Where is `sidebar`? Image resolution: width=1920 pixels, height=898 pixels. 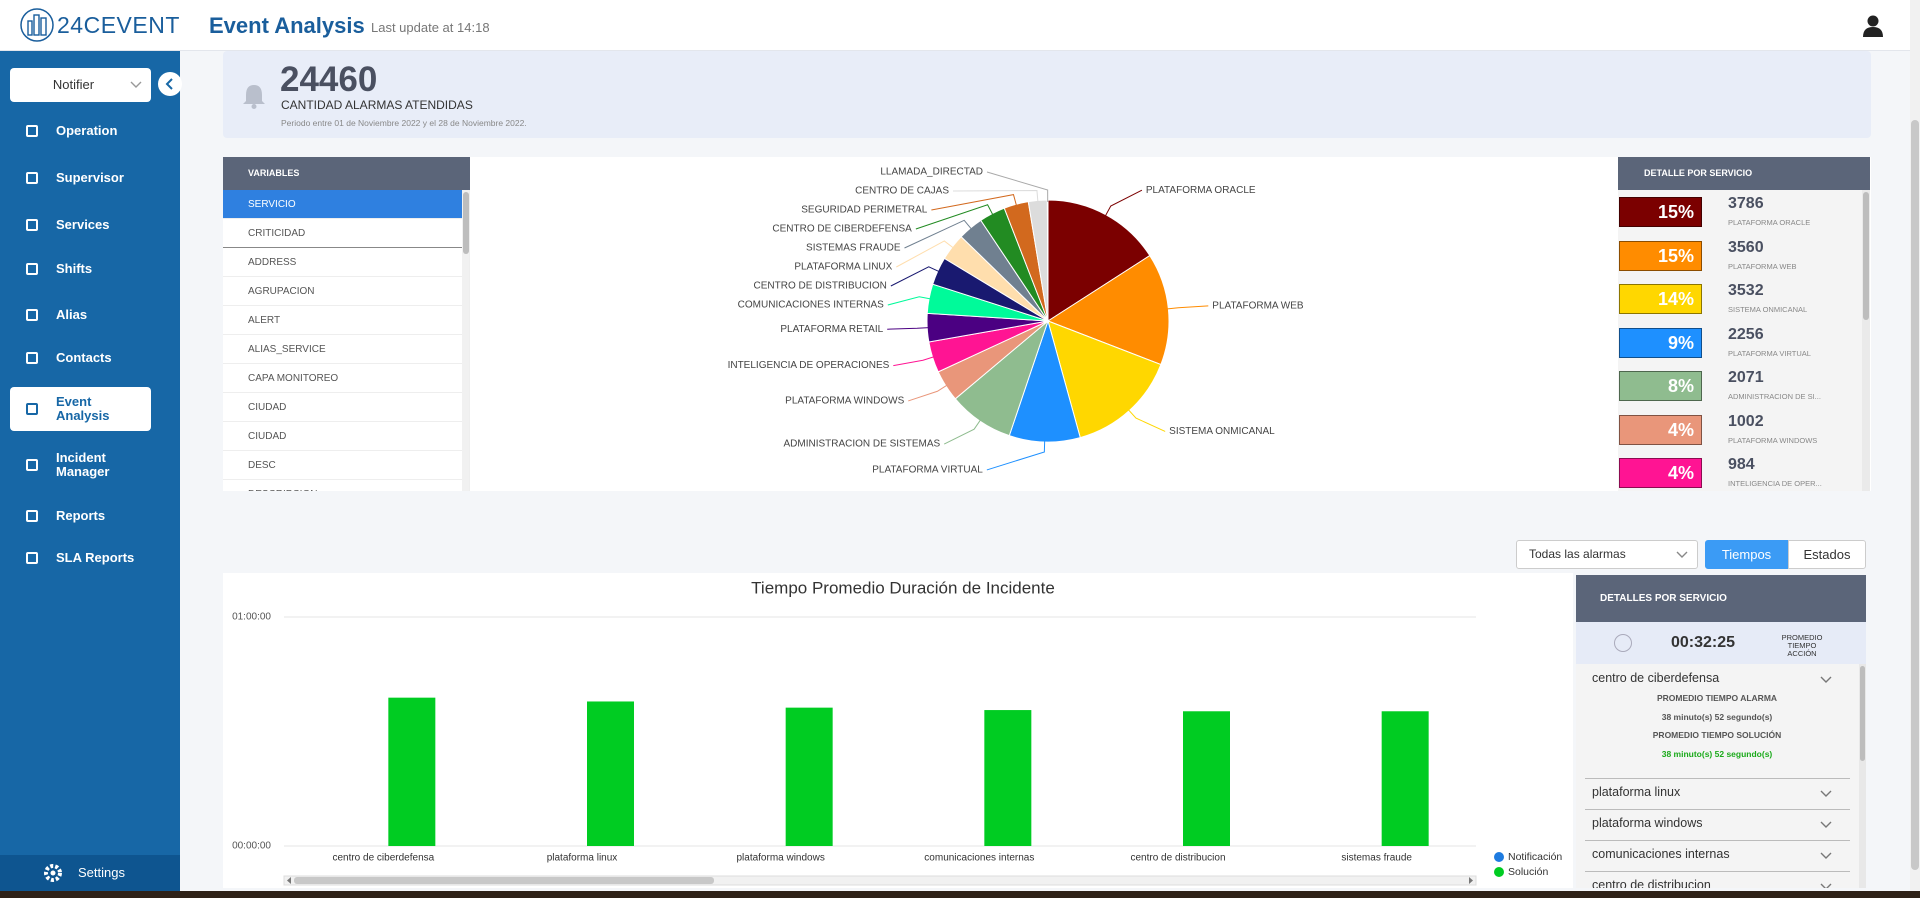
sidebar is located at coordinates (90, 471).